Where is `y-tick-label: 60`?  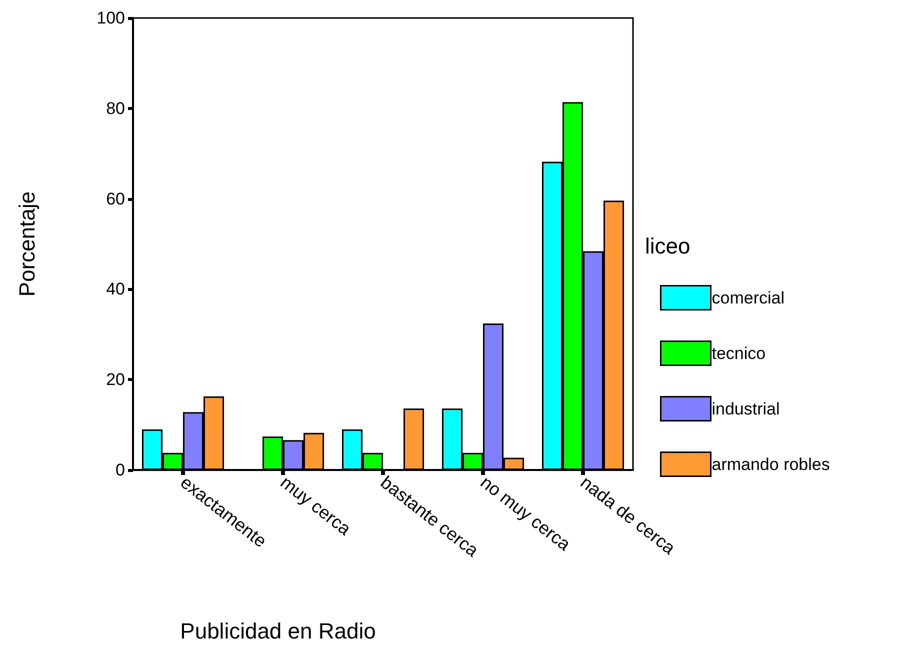 y-tick-label: 60 is located at coordinates (115, 198).